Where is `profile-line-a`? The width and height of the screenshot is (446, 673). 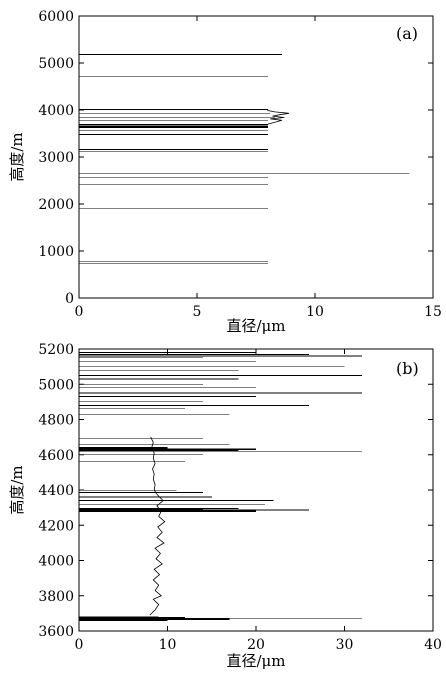
profile-line-a is located at coordinates (278, 117).